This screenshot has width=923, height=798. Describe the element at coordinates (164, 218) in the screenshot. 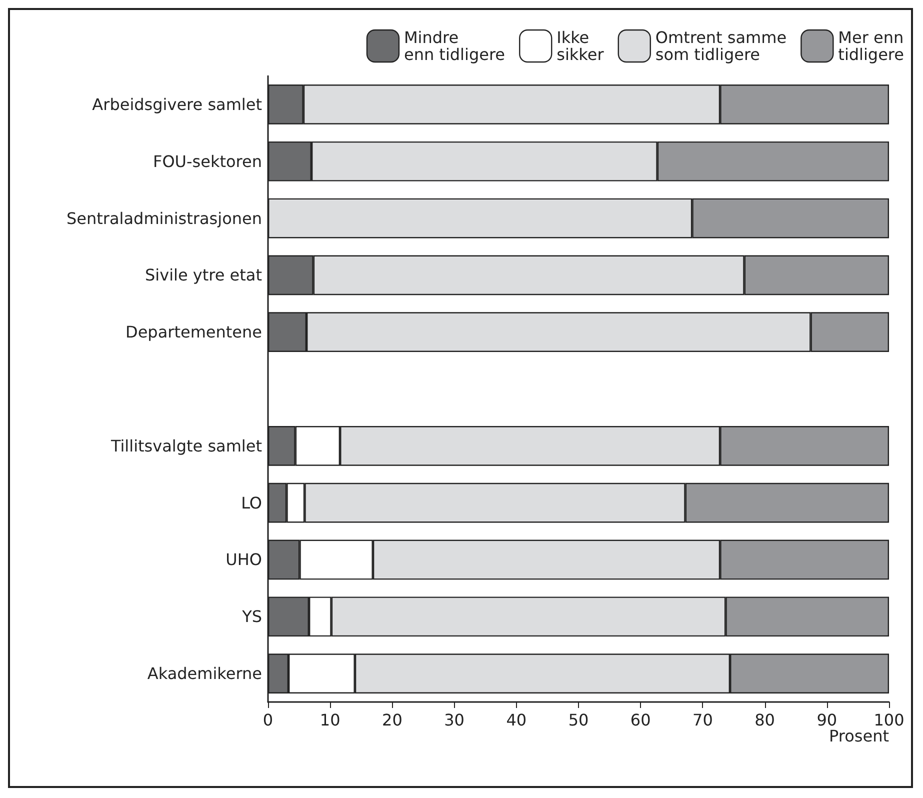

I see `y-tick-label: Sentraladministrasjonen` at that location.